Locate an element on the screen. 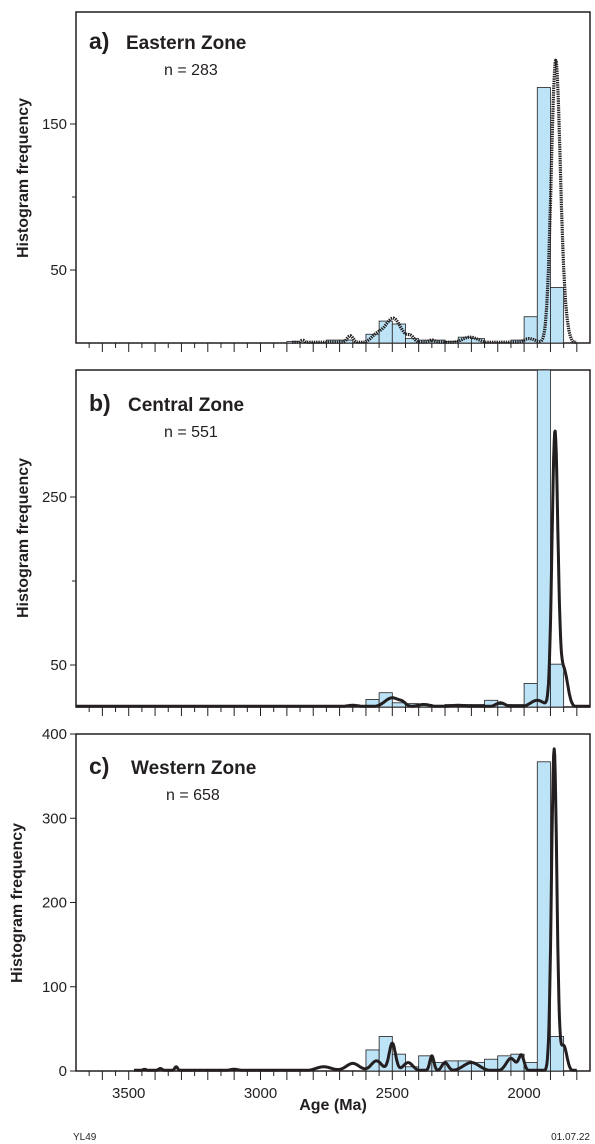 This screenshot has height=1144, width=595. panel-a-bars is located at coordinates (425, 215).